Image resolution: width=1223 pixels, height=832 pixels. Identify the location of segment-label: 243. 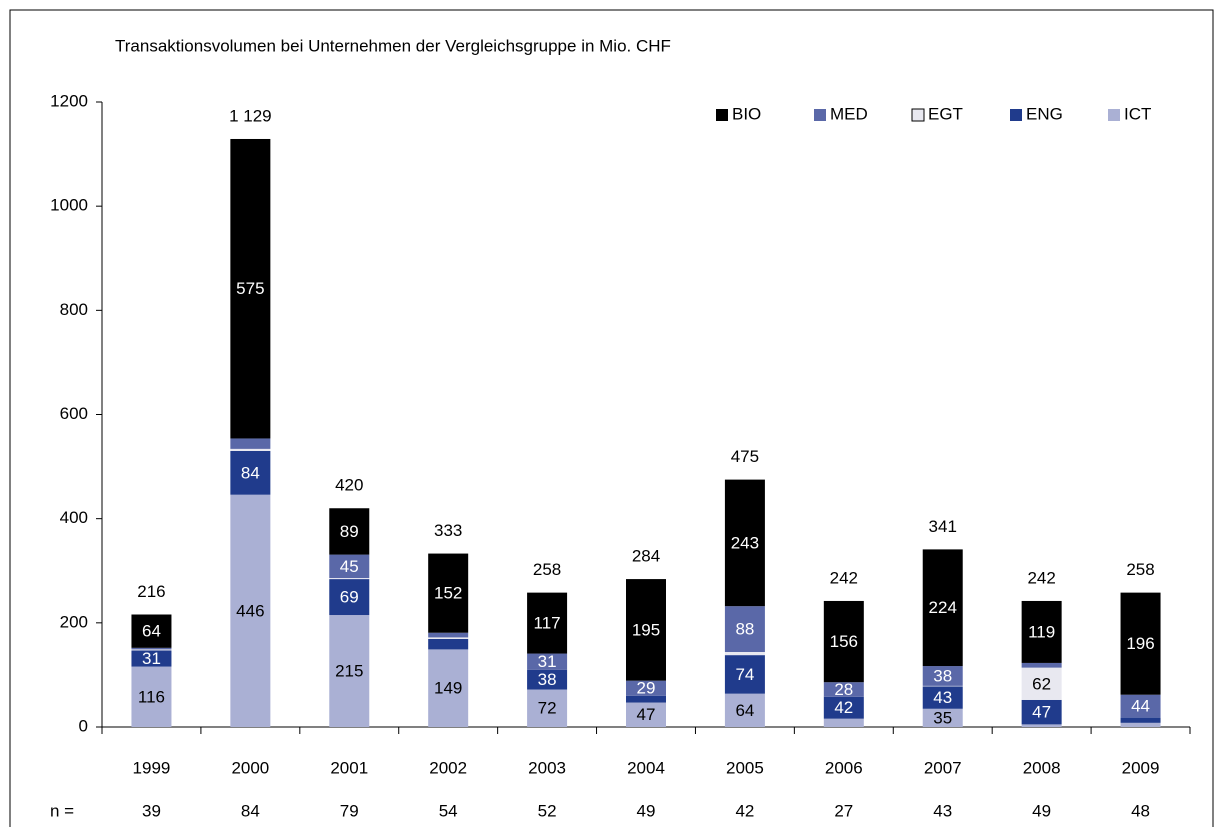
(745, 542).